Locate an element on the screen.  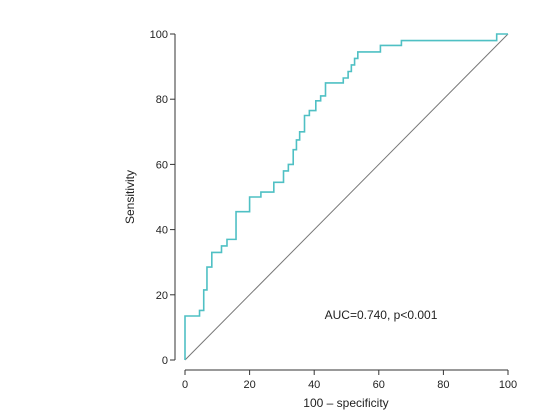
x-tick-label-20: 20 is located at coordinates (249, 385).